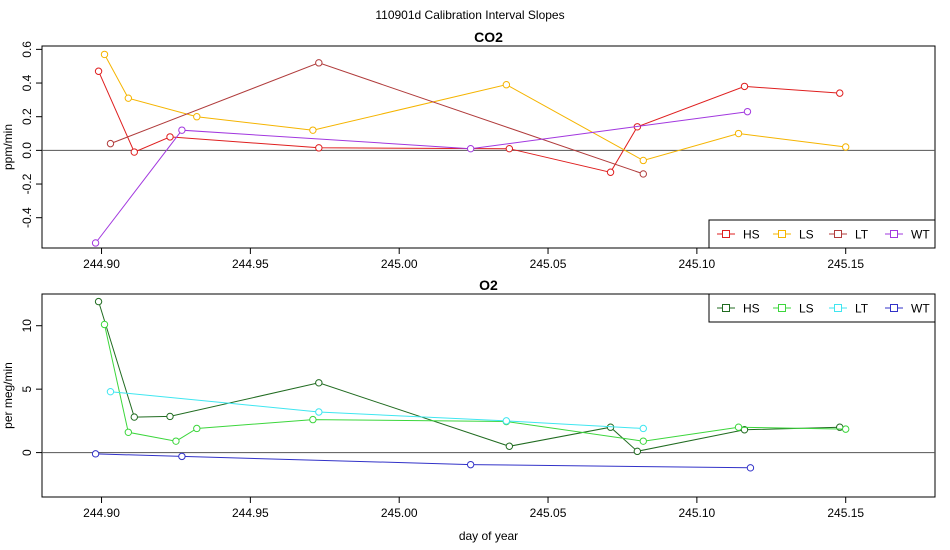  I want to click on x-axis-title: day of year, so click(488, 536).